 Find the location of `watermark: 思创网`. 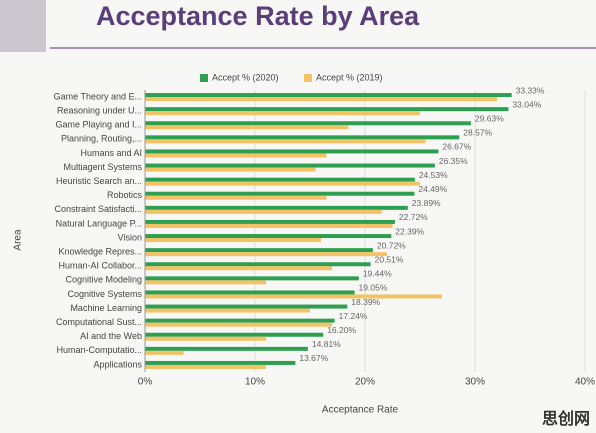

watermark: 思创网 is located at coordinates (566, 418).